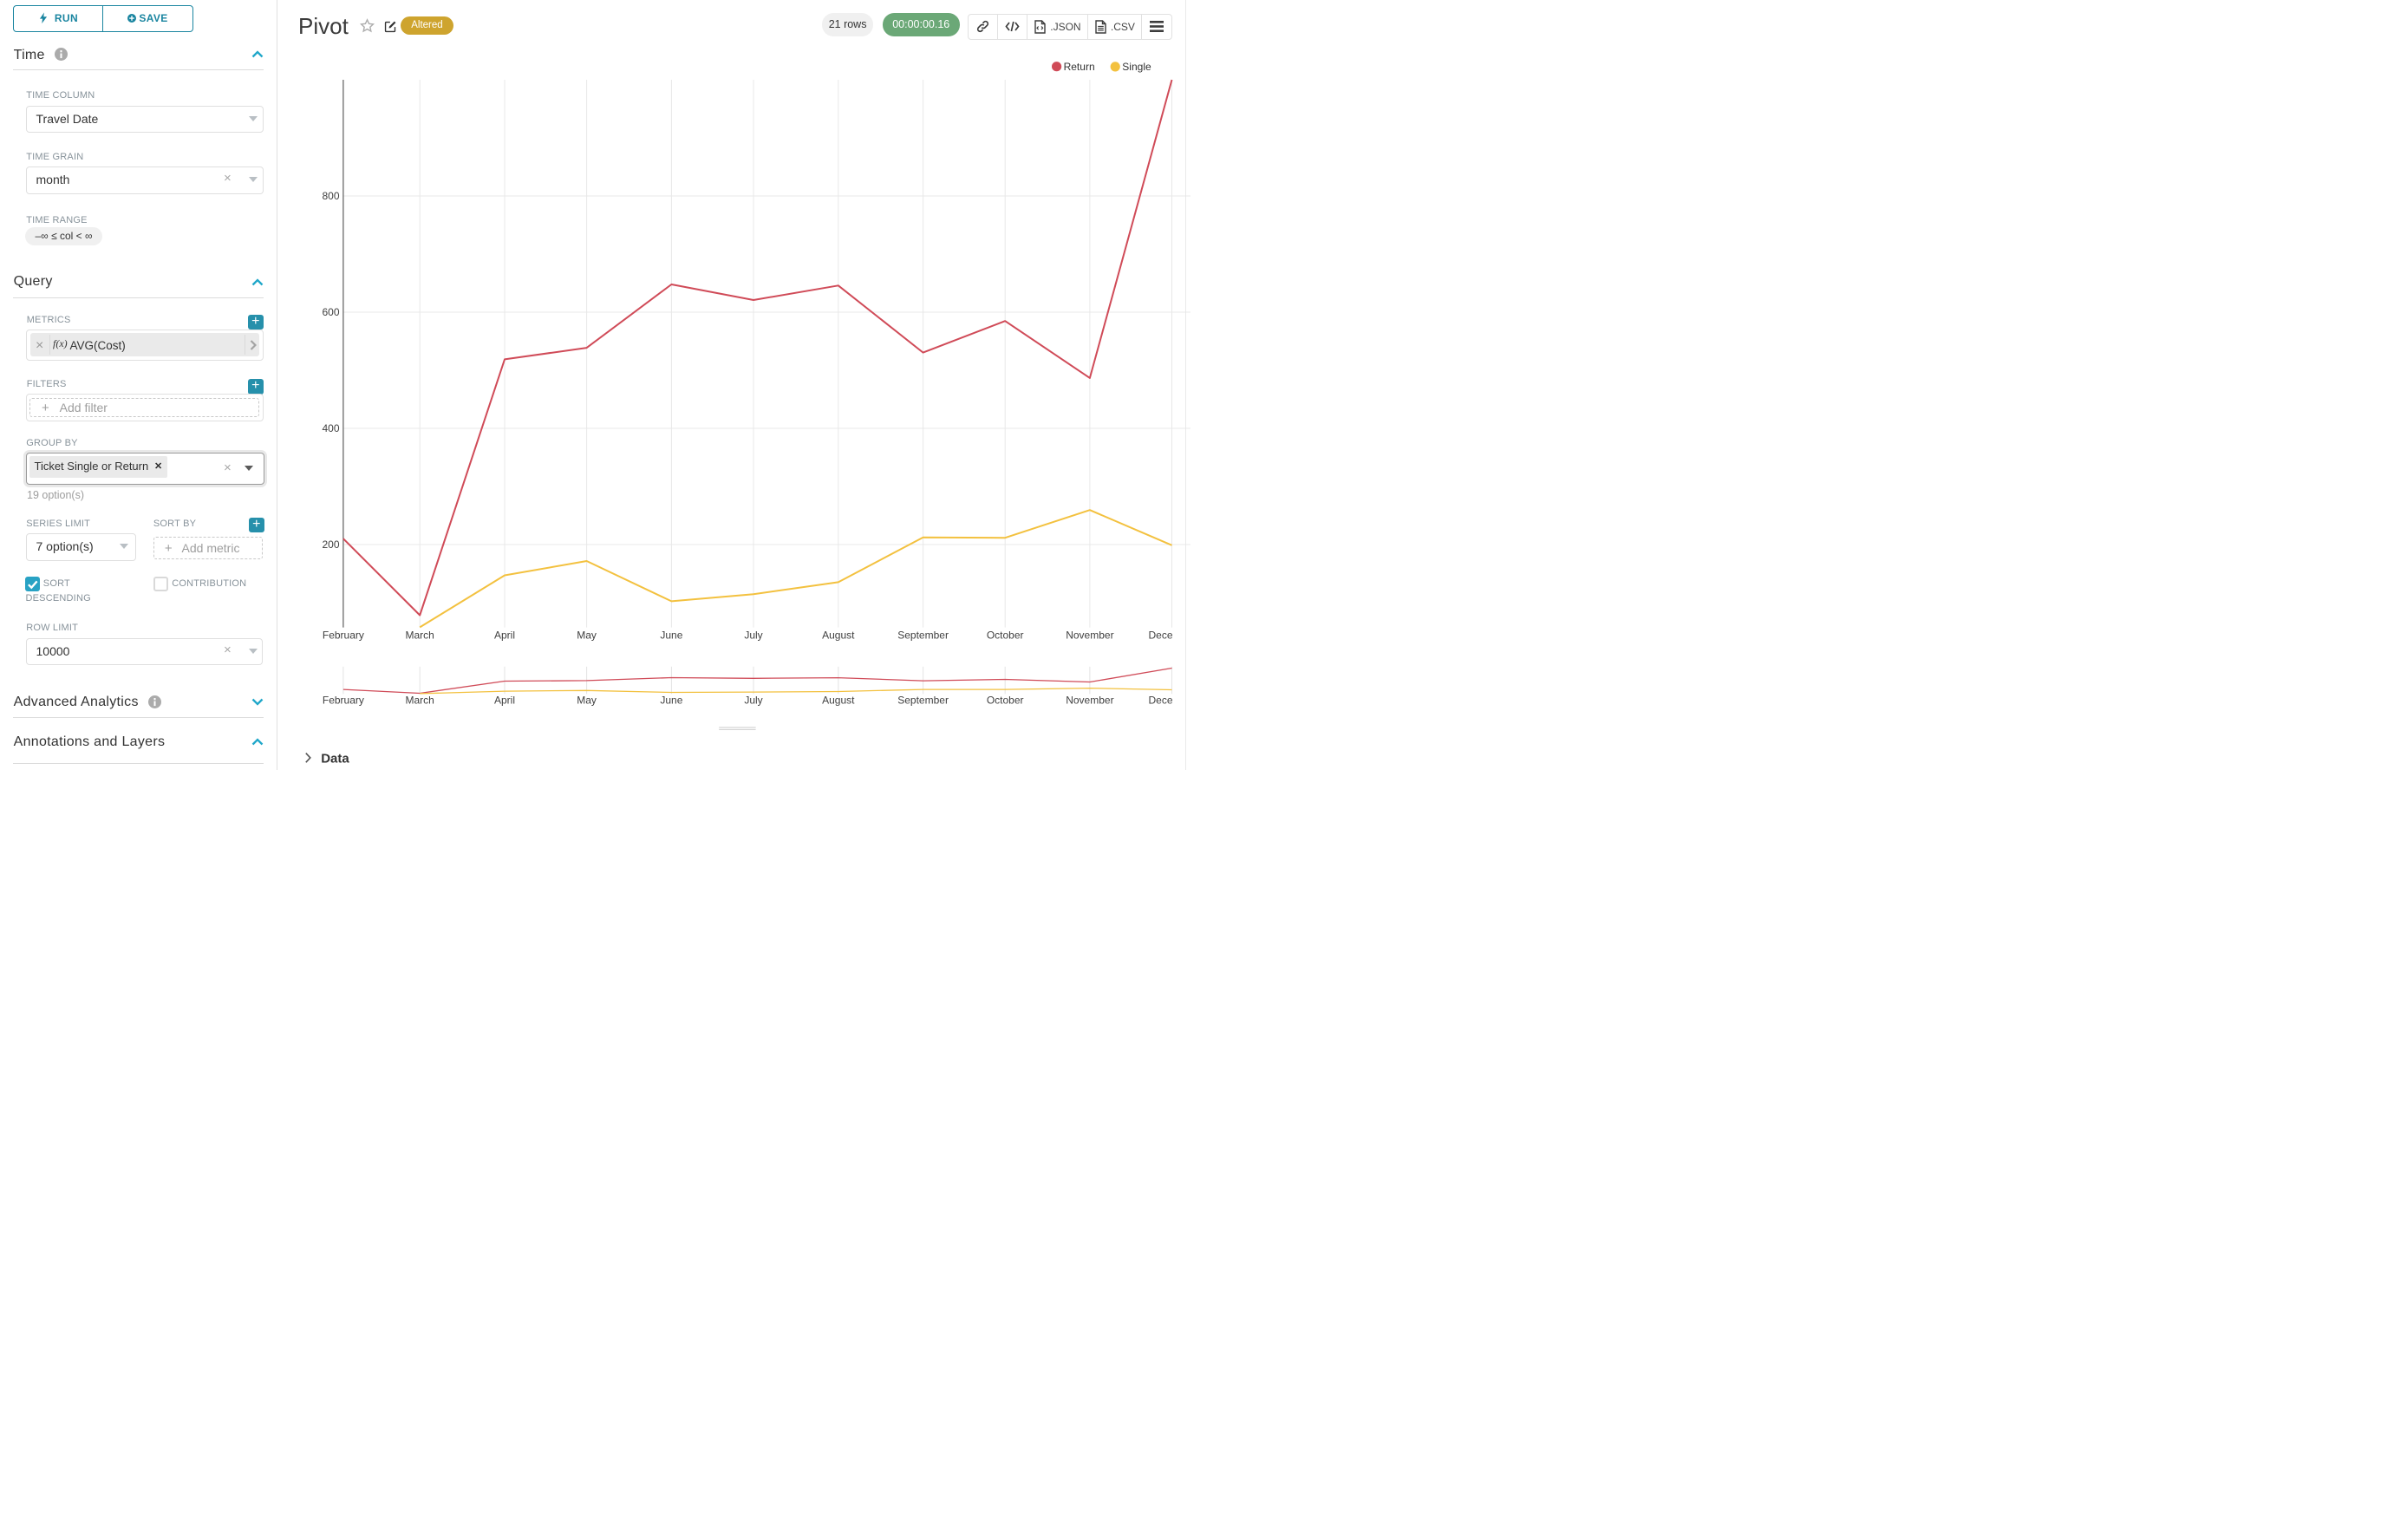 This screenshot has width=2381, height=1540. What do you see at coordinates (330, 312) in the screenshot?
I see `svg-text: 600` at bounding box center [330, 312].